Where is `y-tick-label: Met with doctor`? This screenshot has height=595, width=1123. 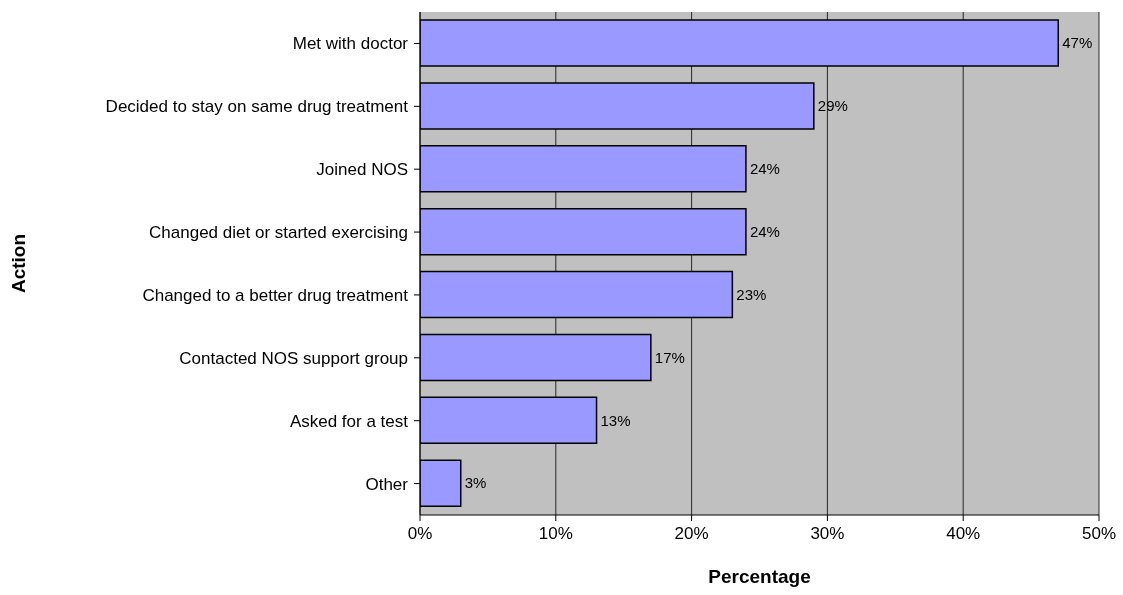
y-tick-label: Met with doctor is located at coordinates (350, 44).